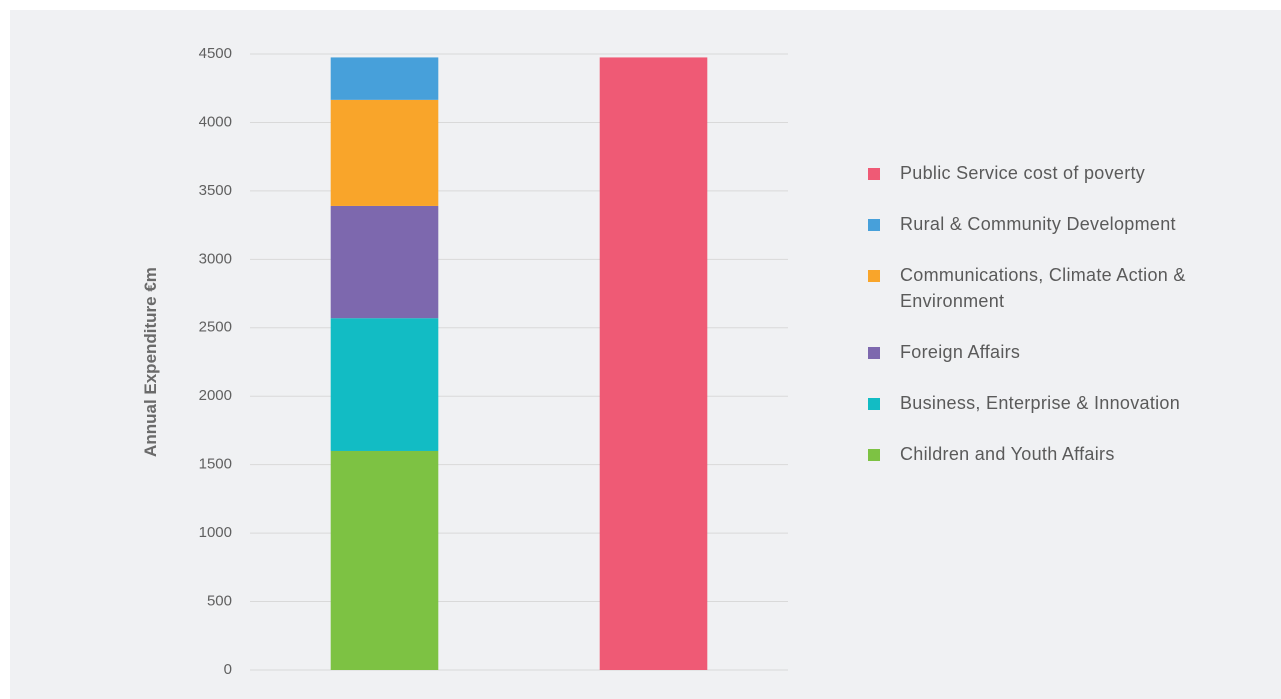 The image size is (1281, 699). What do you see at coordinates (215, 121) in the screenshot?
I see `y-tick-label: 4000` at bounding box center [215, 121].